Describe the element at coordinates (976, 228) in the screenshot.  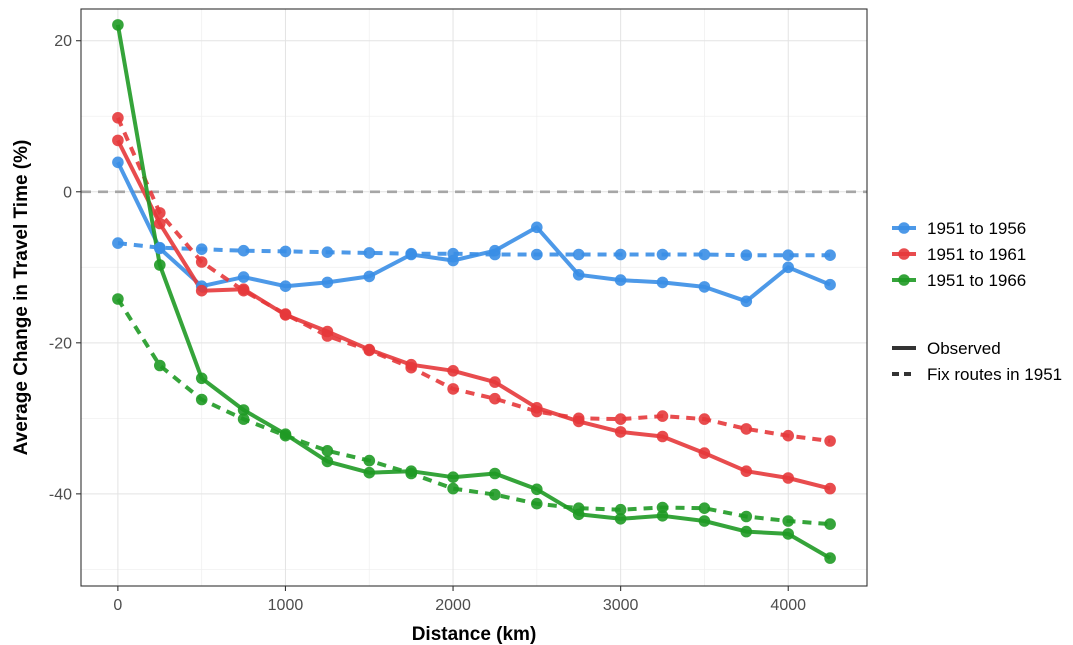
I see `legend-label: 1951 to 1956` at that location.